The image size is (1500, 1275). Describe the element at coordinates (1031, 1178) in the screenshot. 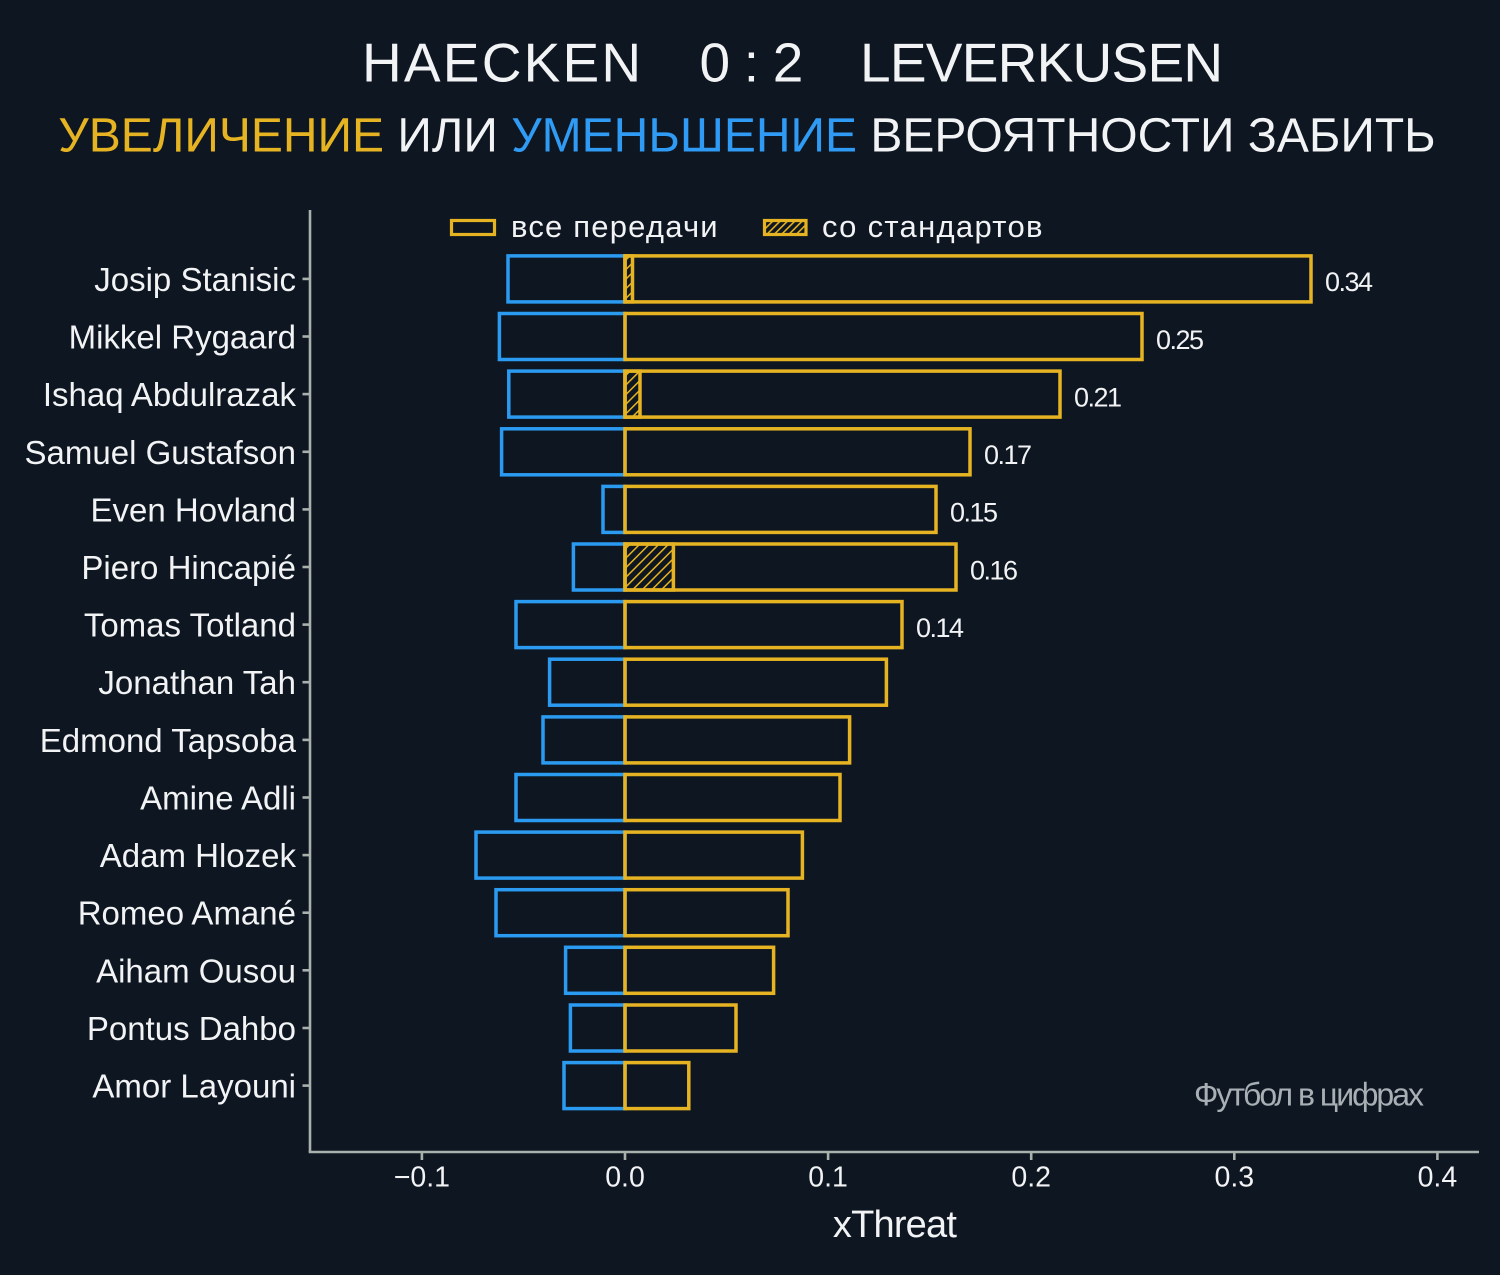

I see `svg-text: 0.2` at that location.